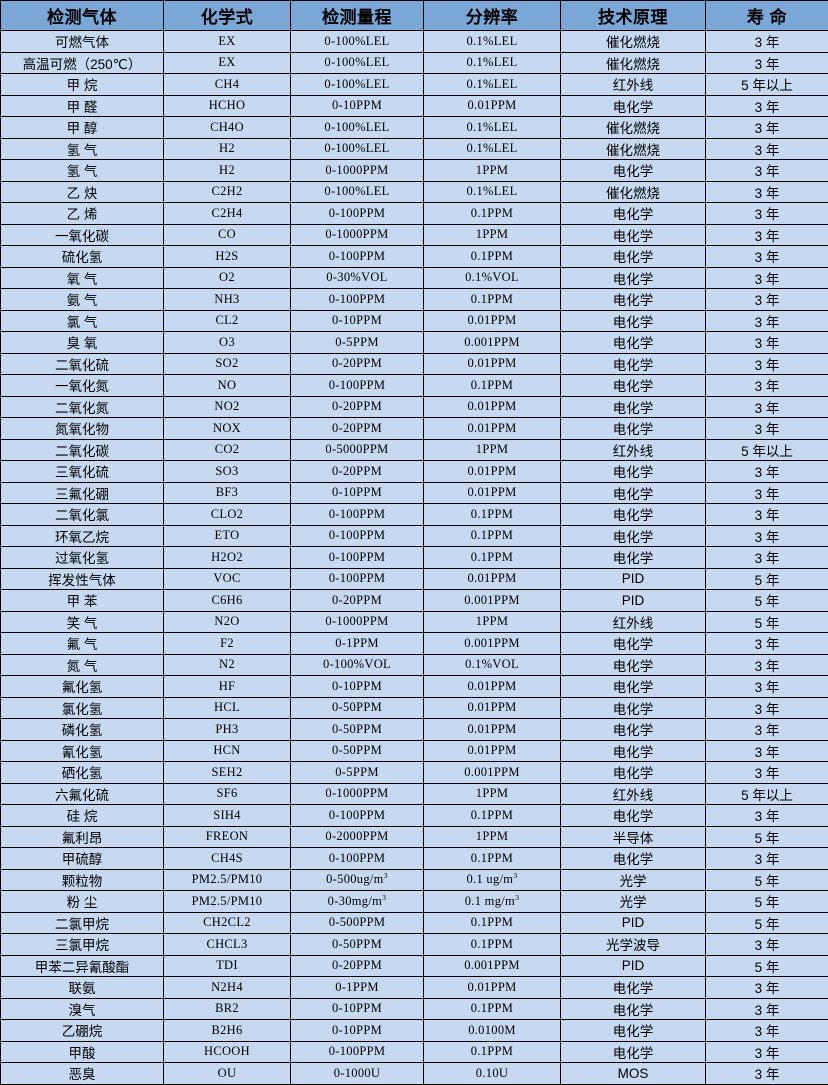 The width and height of the screenshot is (828, 1085). Describe the element at coordinates (357, 988) in the screenshot. I see `cell-range: 0-1PPM` at that location.